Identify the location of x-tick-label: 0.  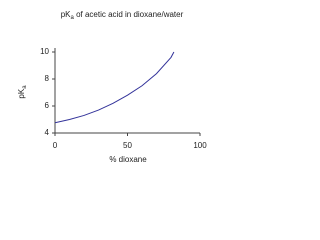
(55, 145).